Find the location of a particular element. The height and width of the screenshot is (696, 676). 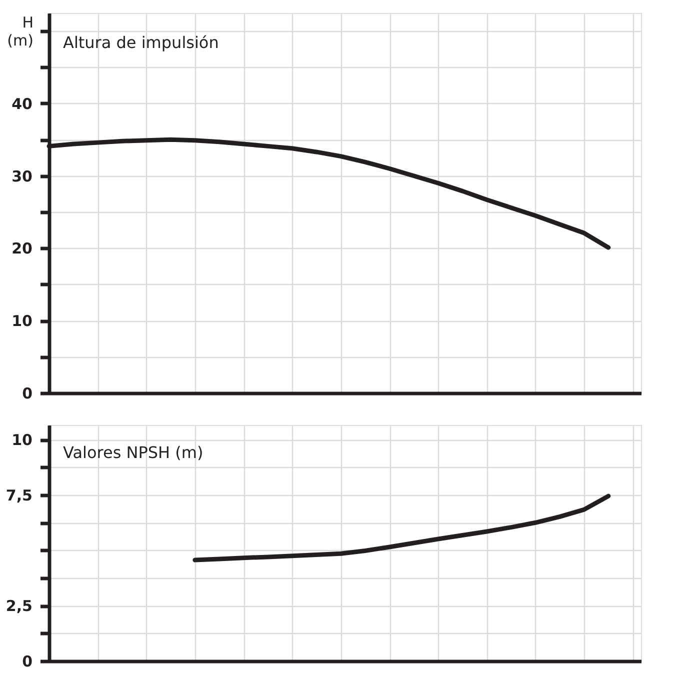

text: Valores NPSH (m) is located at coordinates (133, 452).